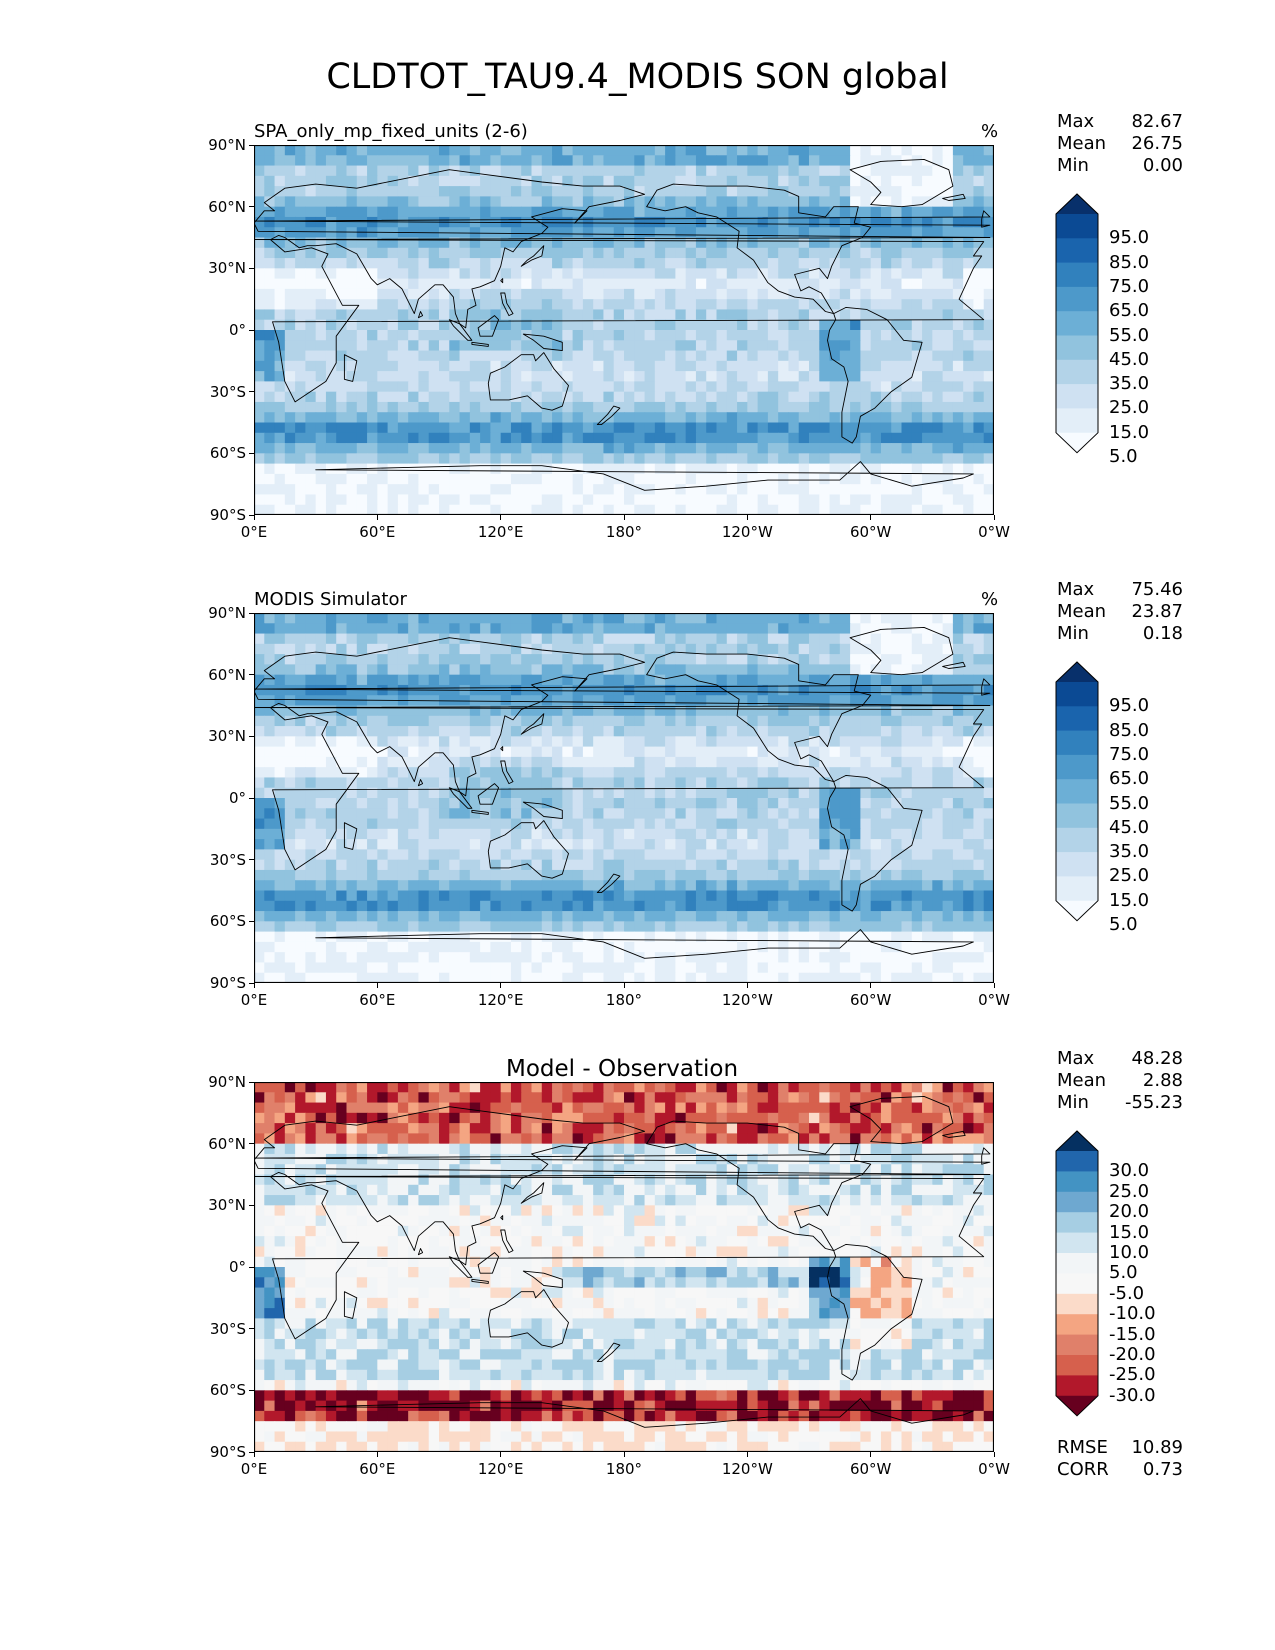 The width and height of the screenshot is (1275, 1650). Describe the element at coordinates (1157, 589) in the screenshot. I see `stat-value: 75.46` at that location.